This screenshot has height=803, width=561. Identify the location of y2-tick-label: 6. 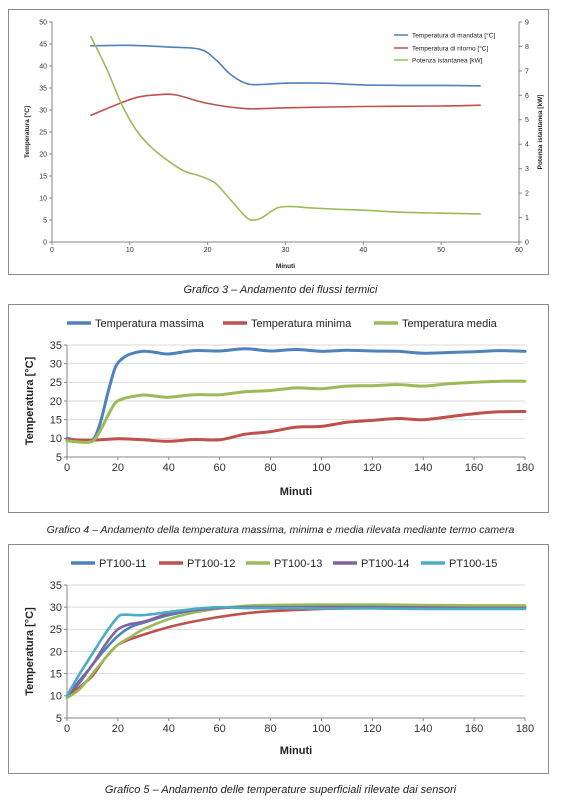
(527, 96).